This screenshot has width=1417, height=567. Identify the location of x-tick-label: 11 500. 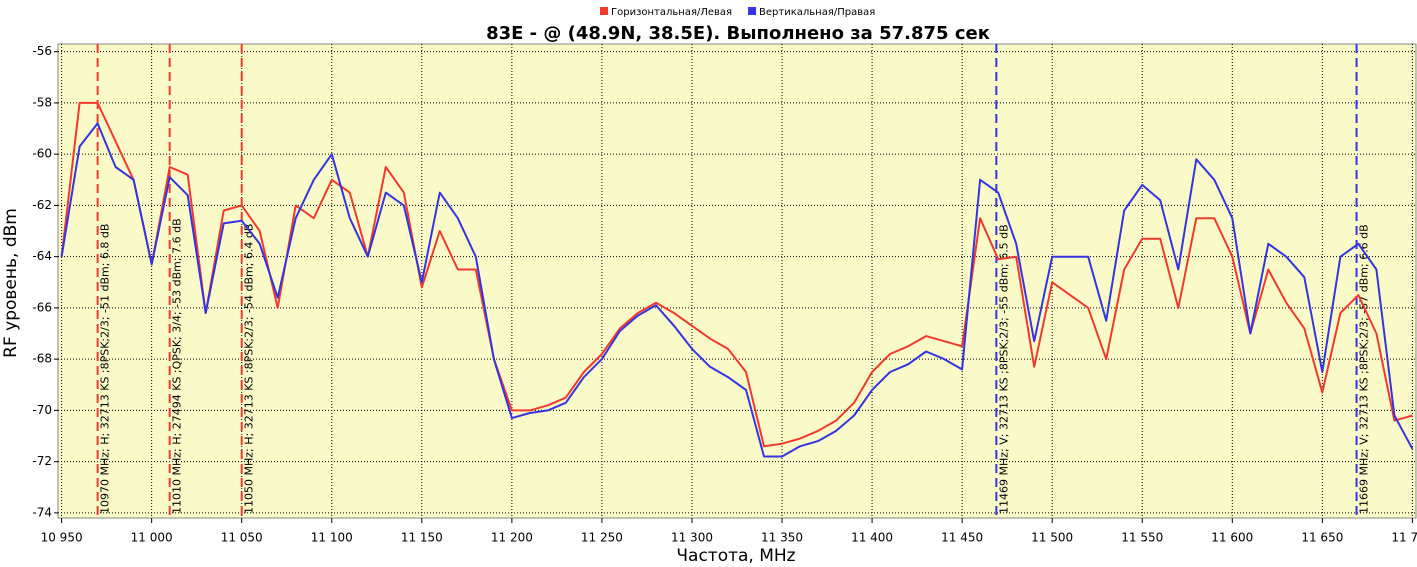
(1052, 538).